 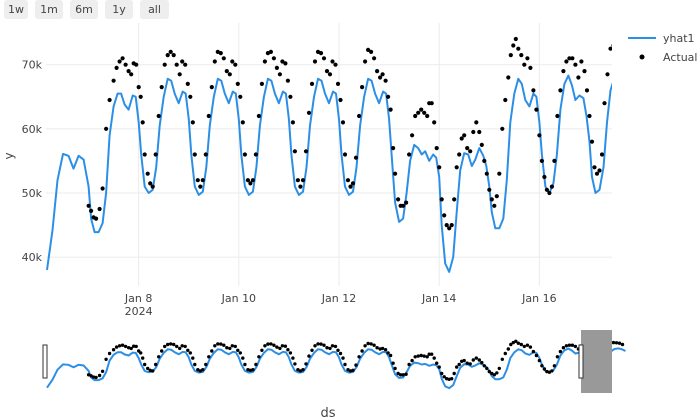 I want to click on range-button-6m: 6m, so click(x=84, y=9).